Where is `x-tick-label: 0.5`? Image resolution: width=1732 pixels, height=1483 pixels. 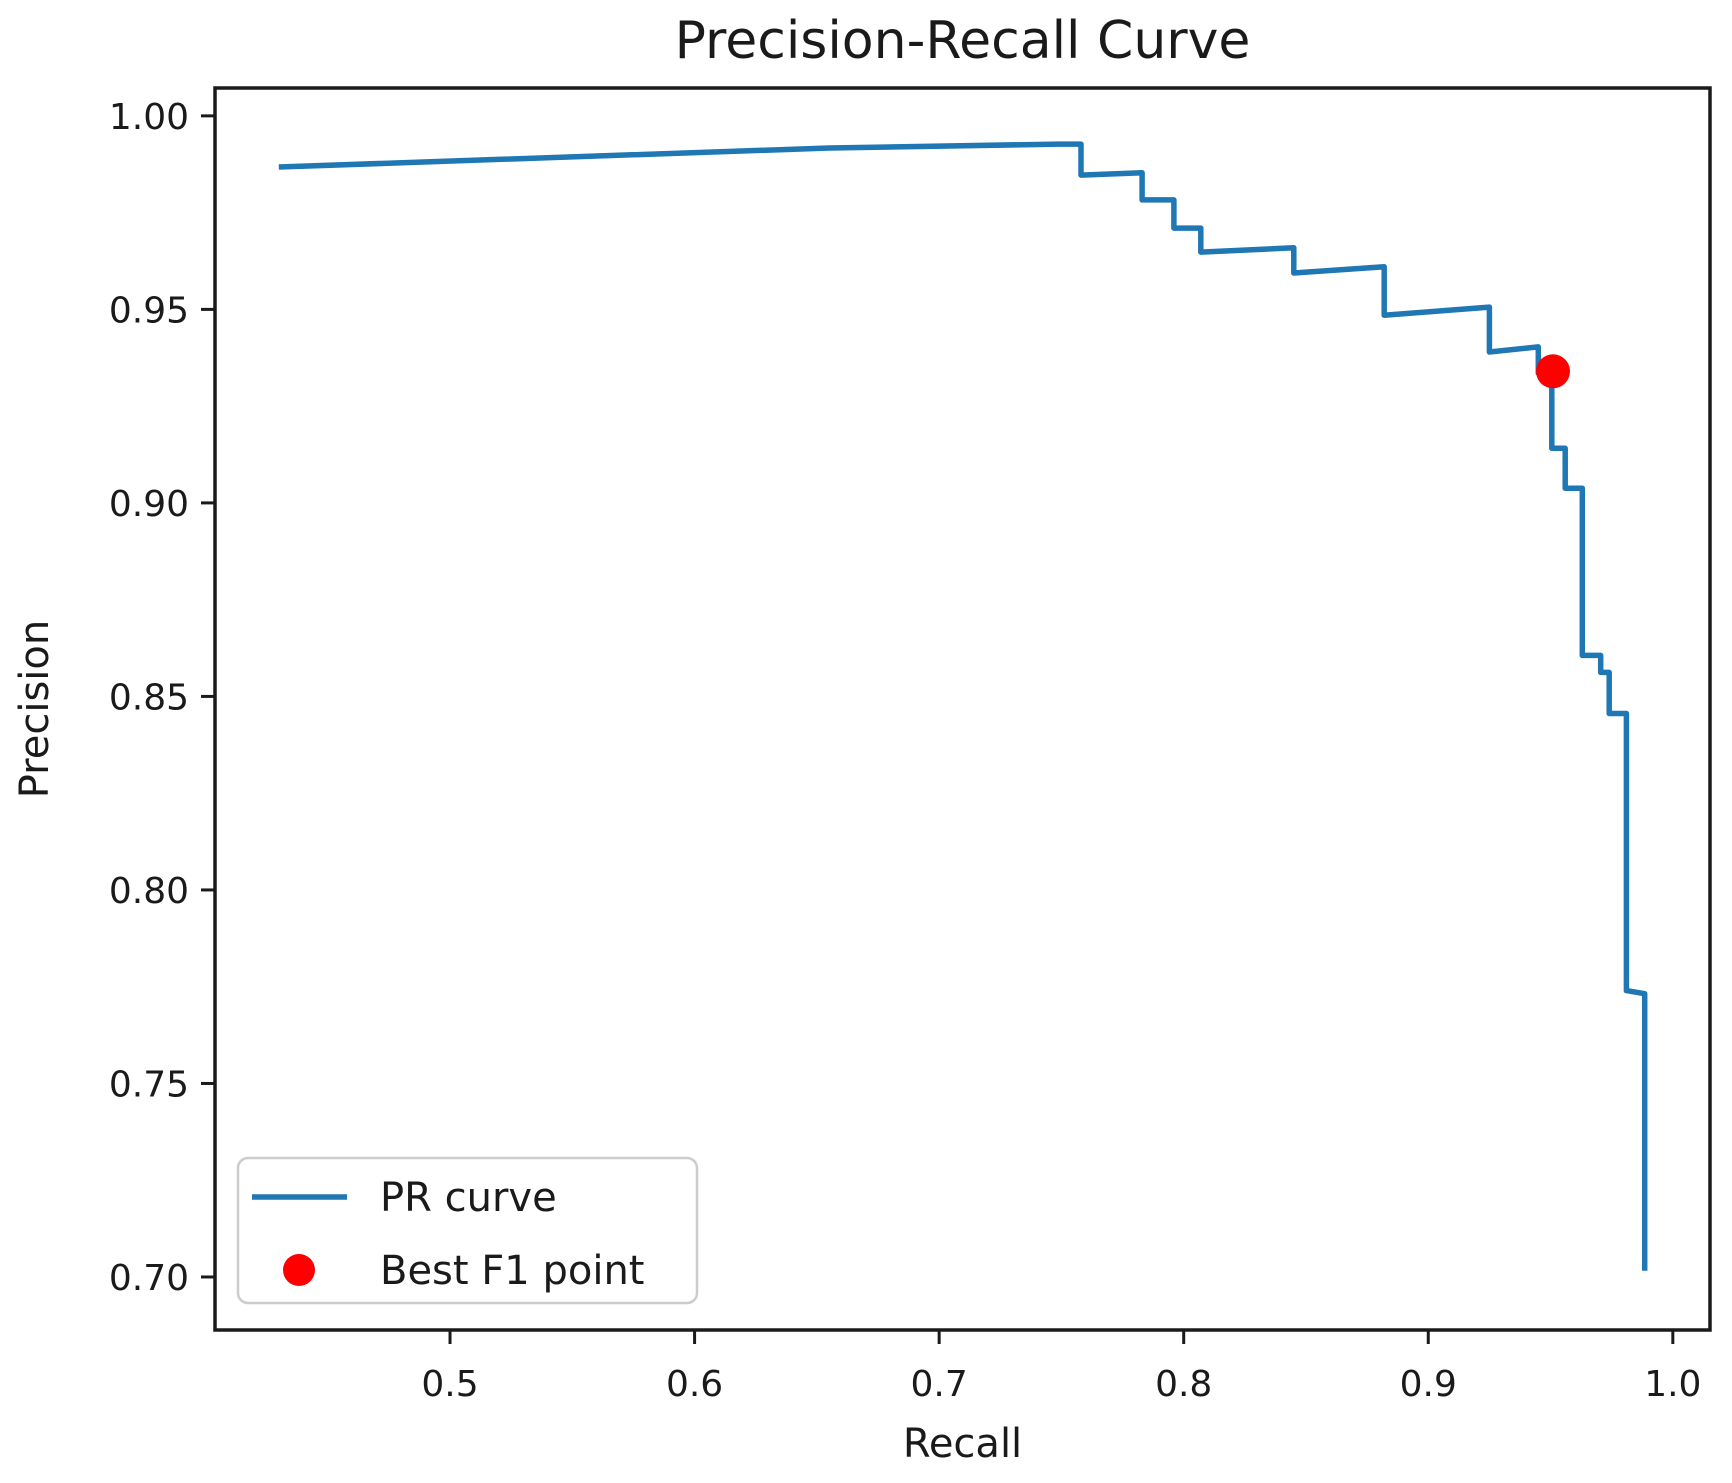
x-tick-label: 0.5 is located at coordinates (449, 1384).